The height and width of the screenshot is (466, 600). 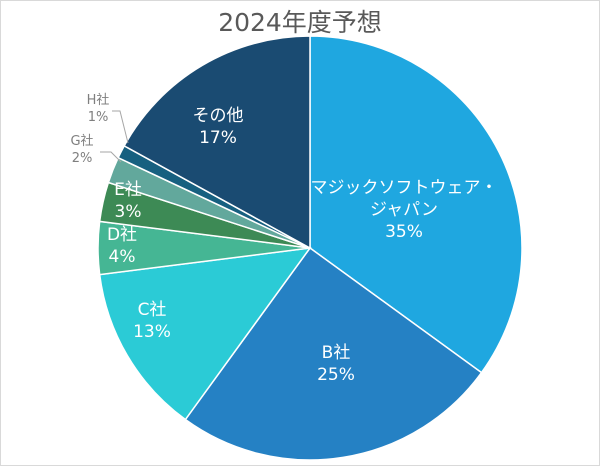 What do you see at coordinates (128, 212) in the screenshot?
I see `svg-text: 3%` at bounding box center [128, 212].